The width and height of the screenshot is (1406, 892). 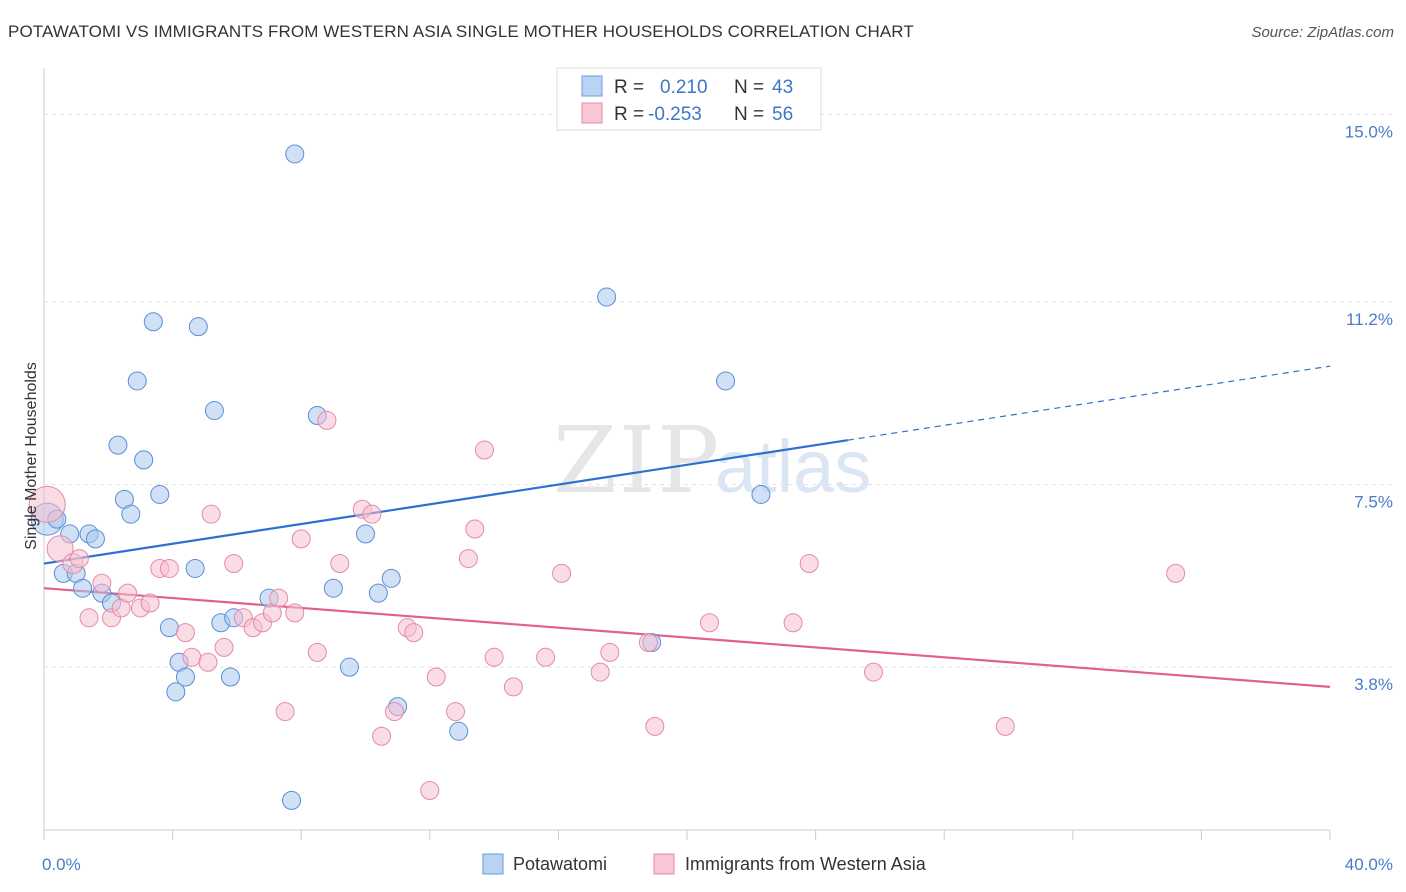 What do you see at coordinates (793, 466) in the screenshot?
I see `watermark-atlas: atlas` at bounding box center [793, 466].